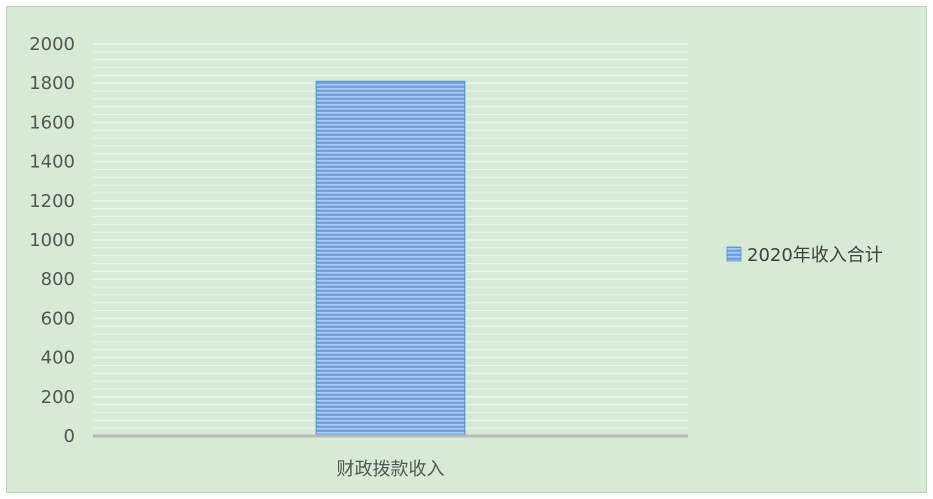 This screenshot has width=933, height=499. Describe the element at coordinates (52, 162) in the screenshot. I see `y-tick-label: 1400` at that location.